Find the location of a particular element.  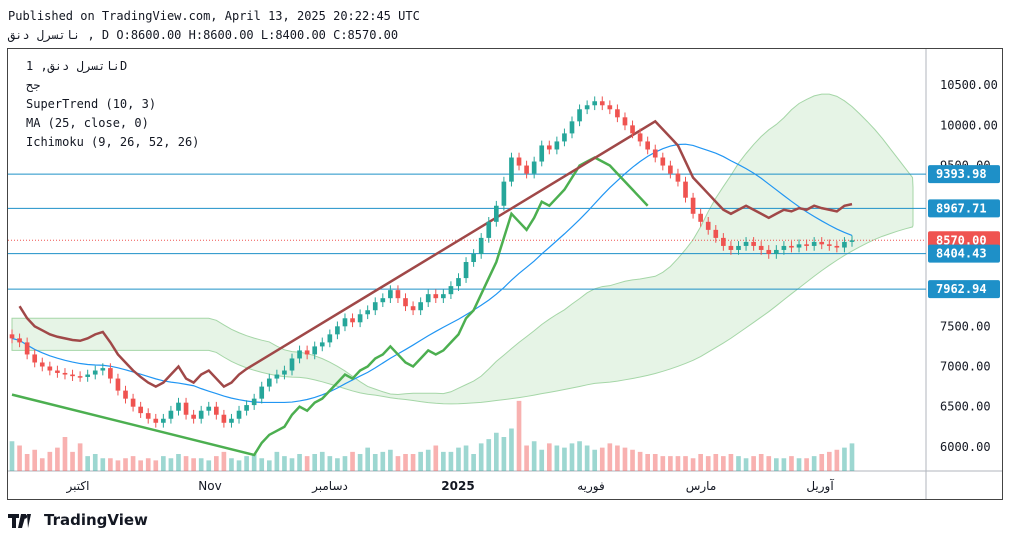

legend-ichimoku: Ichimoku (9, 26, 52, 26) is located at coordinates (113, 142).